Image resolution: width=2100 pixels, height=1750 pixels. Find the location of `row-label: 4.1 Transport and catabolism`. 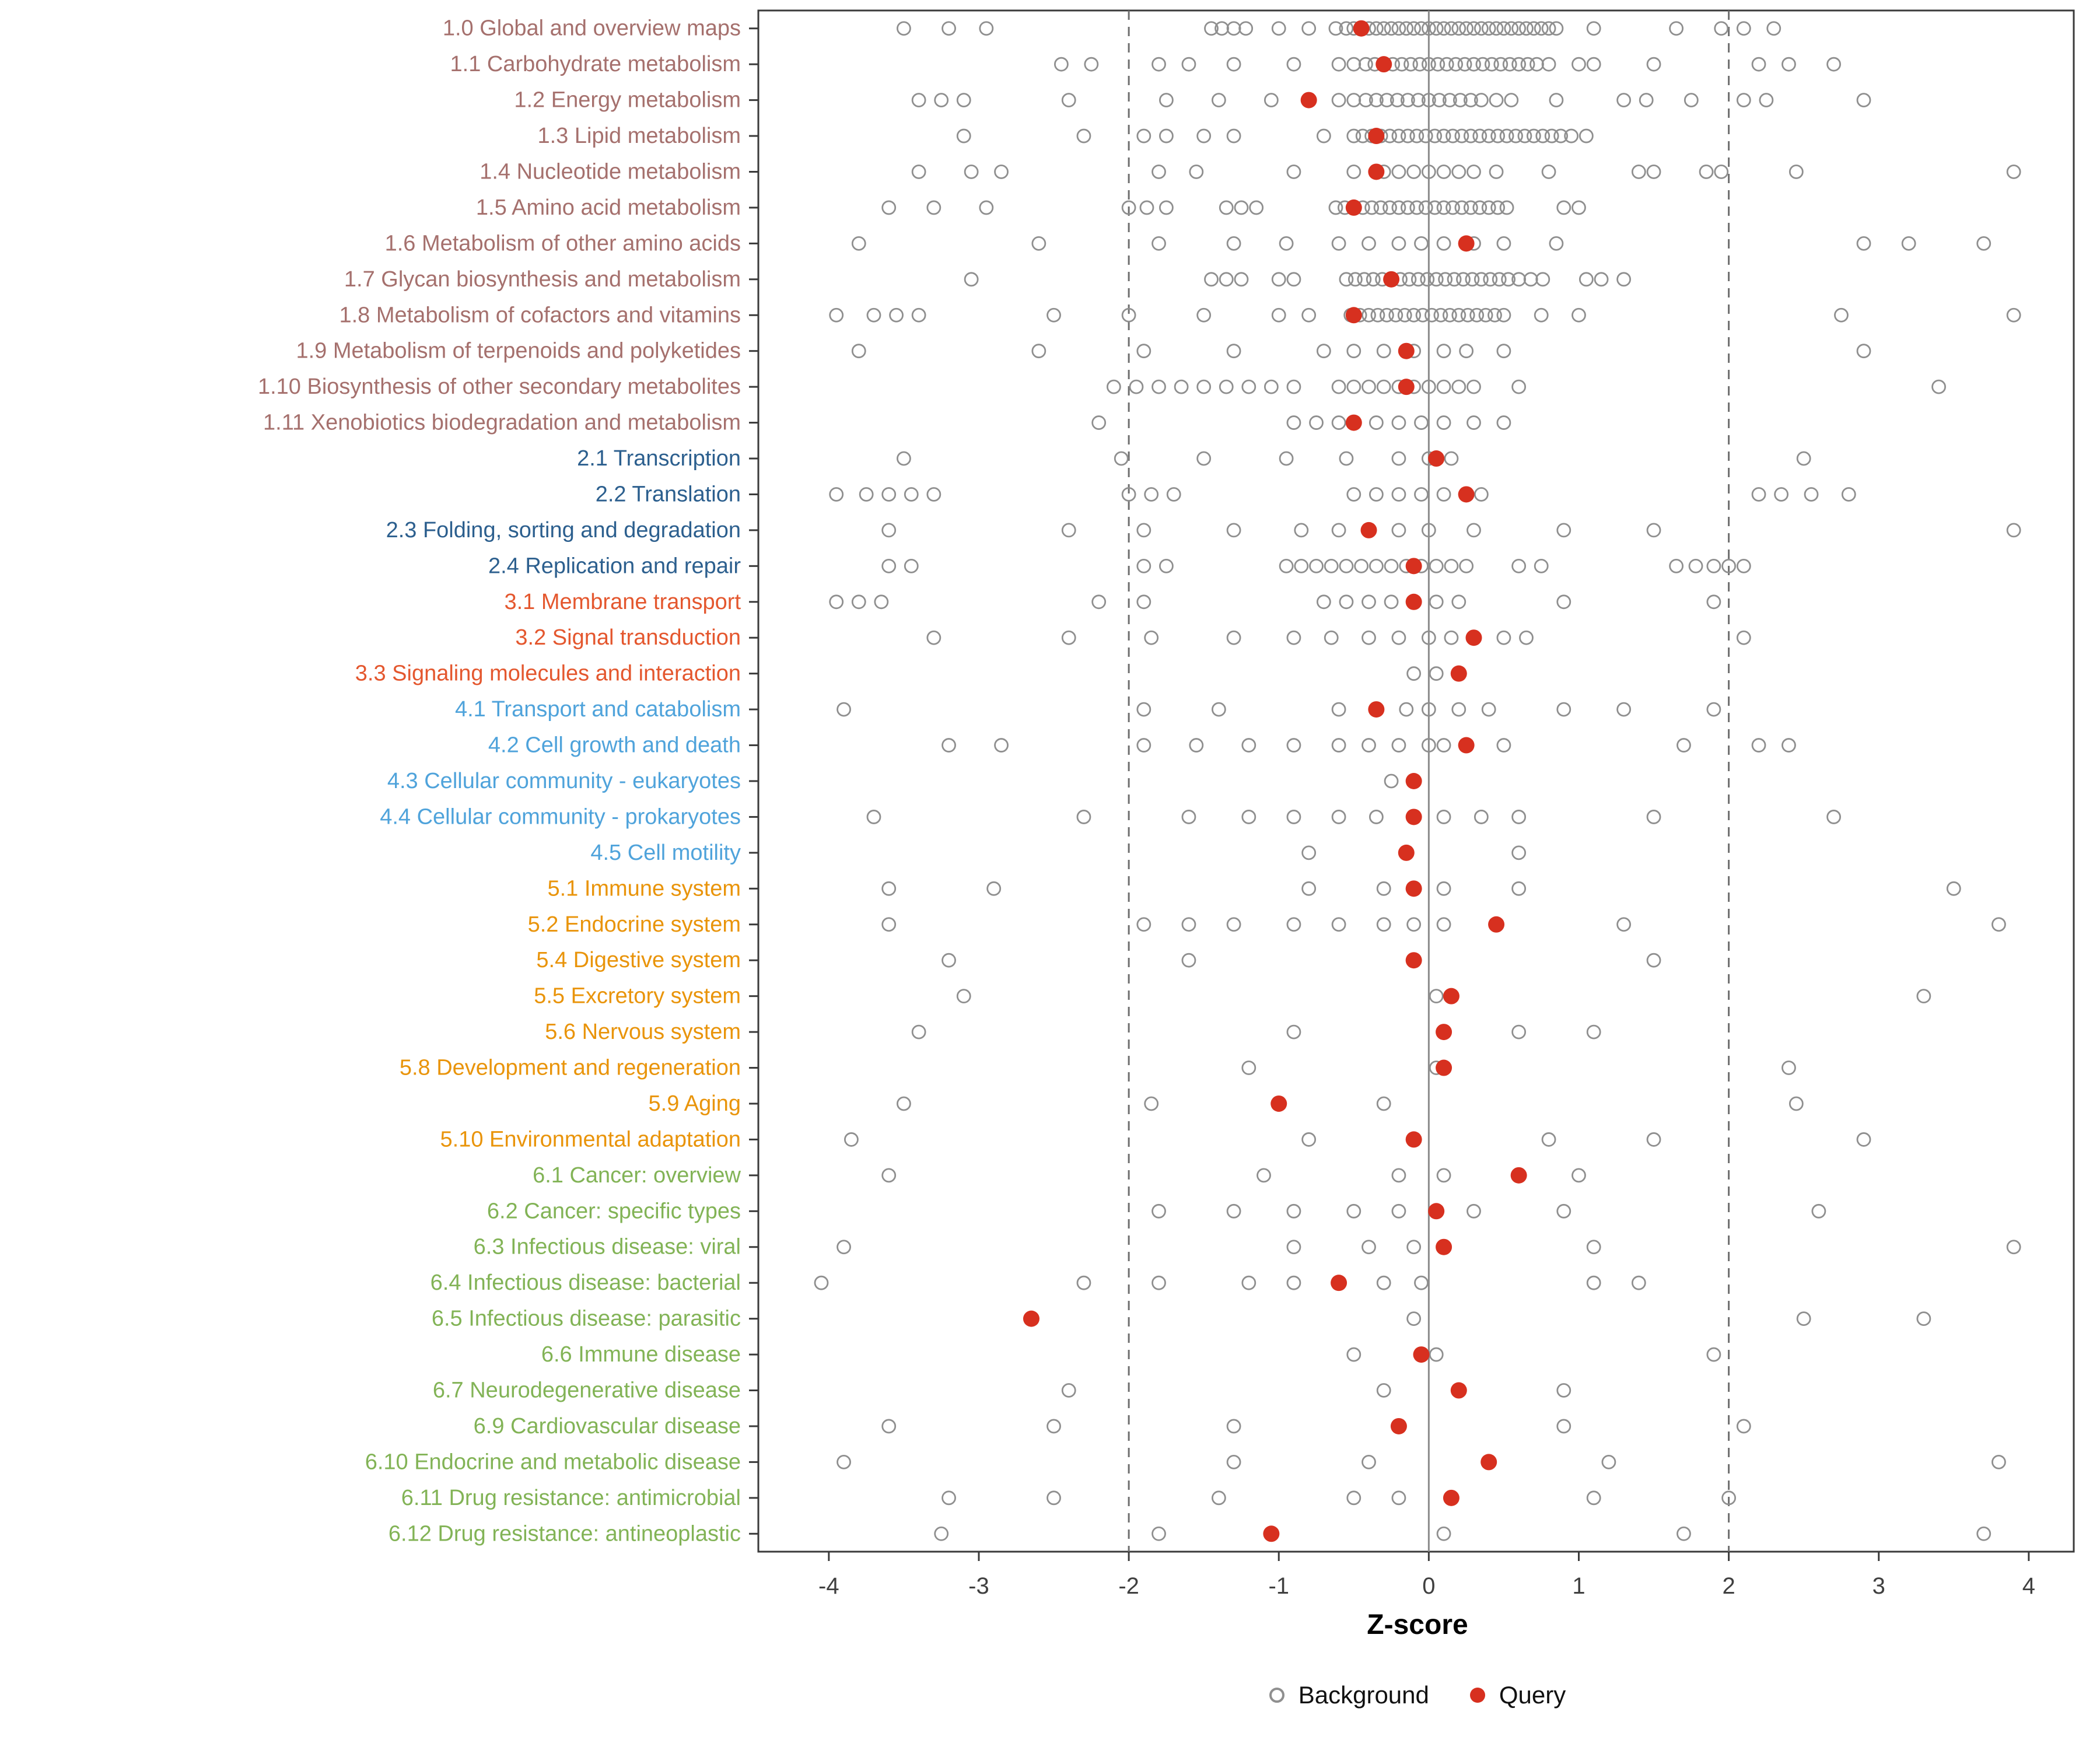

row-label: 4.1 Transport and catabolism is located at coordinates (598, 709).